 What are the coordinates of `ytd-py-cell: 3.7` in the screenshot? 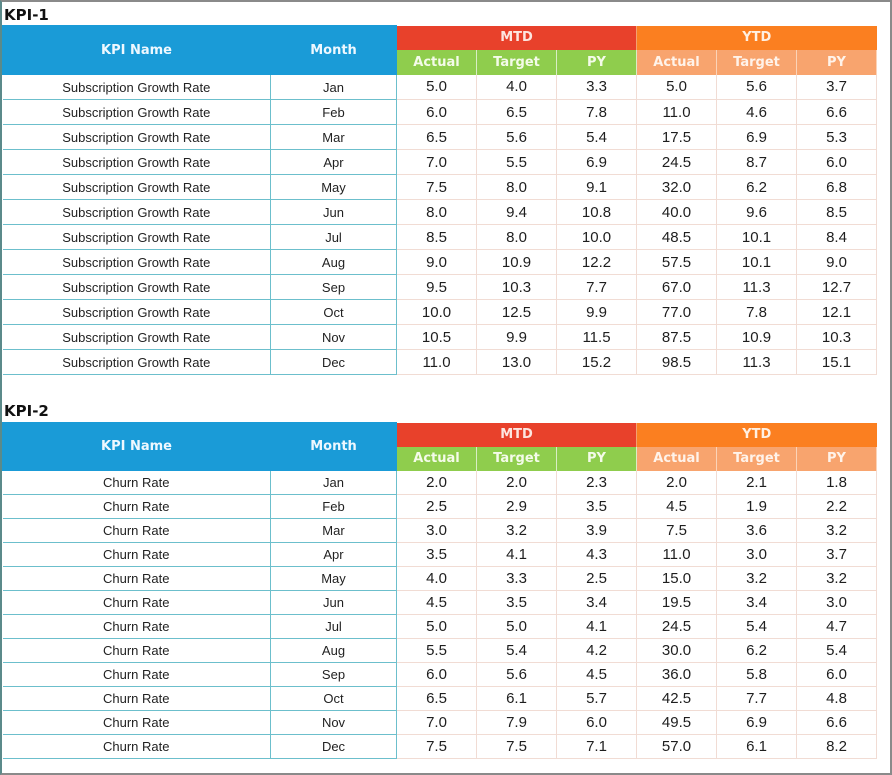 It's located at (836, 554).